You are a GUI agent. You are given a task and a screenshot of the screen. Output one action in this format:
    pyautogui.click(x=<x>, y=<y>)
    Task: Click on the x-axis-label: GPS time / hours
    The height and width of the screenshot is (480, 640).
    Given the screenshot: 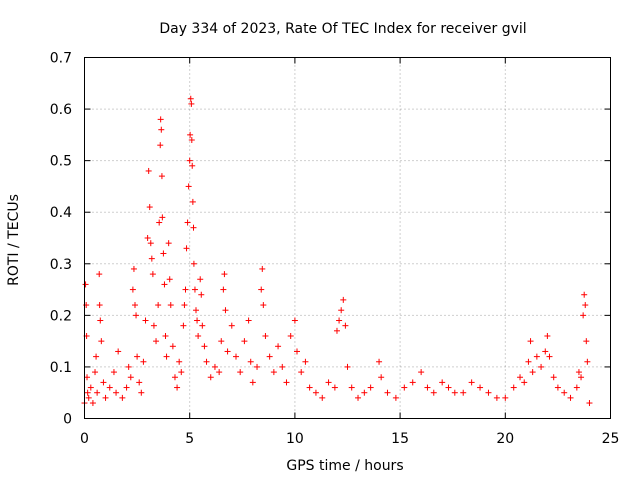 What is the action you would take?
    pyautogui.click(x=344, y=466)
    